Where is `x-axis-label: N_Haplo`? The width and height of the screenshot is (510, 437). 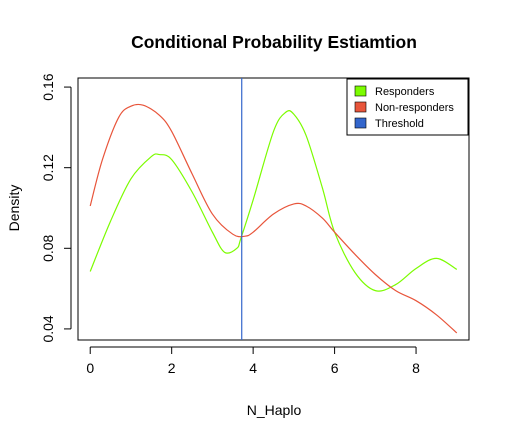 x-axis-label: N_Haplo is located at coordinates (274, 410).